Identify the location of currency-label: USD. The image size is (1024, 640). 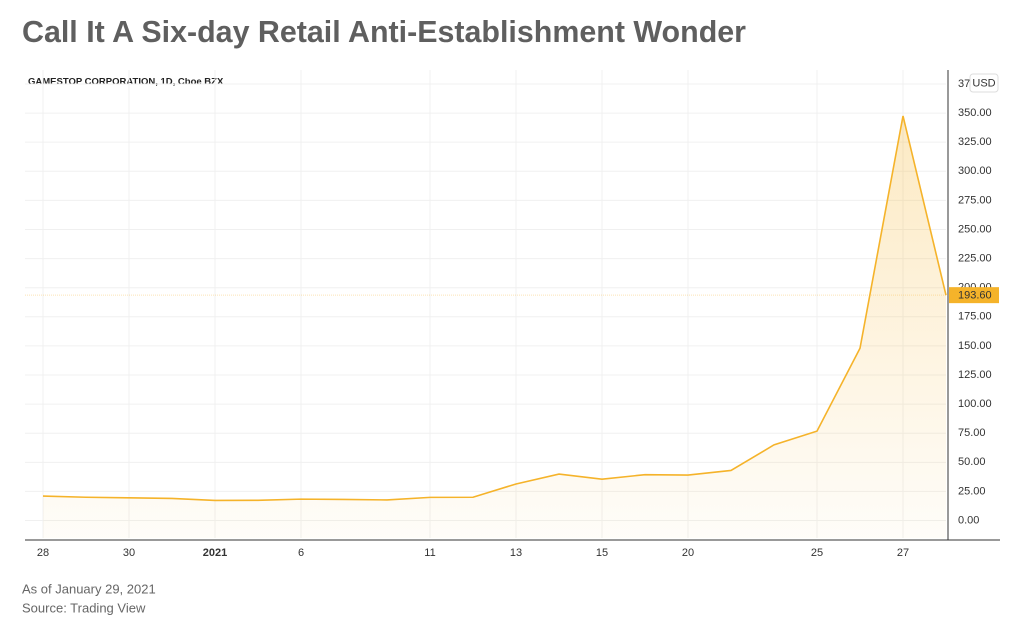
(983, 83).